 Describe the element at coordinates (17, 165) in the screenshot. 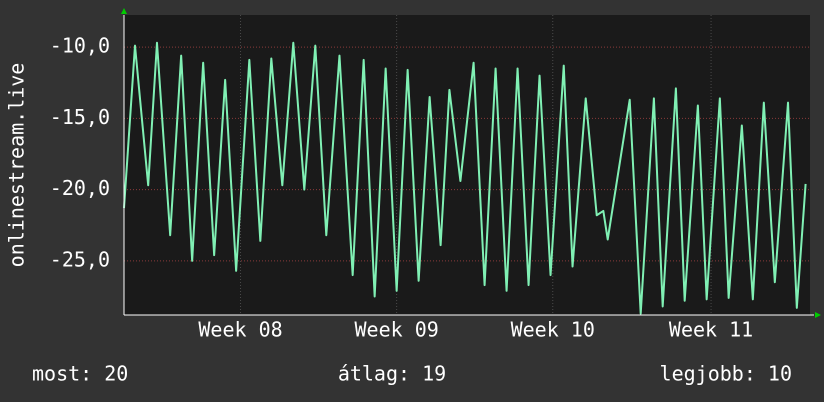

I see `y-axis-label: onlinestream.live` at that location.